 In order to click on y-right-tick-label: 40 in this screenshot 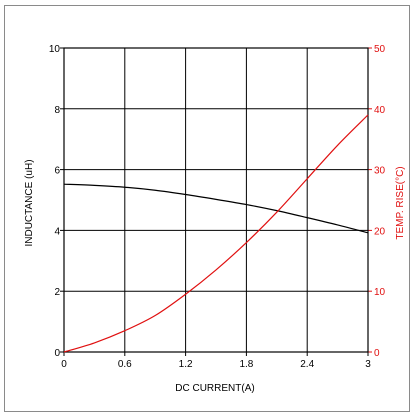, I will do `click(380, 110)`.